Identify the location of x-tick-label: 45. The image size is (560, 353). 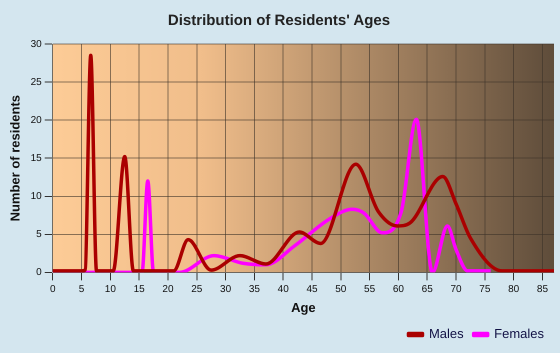
(312, 290).